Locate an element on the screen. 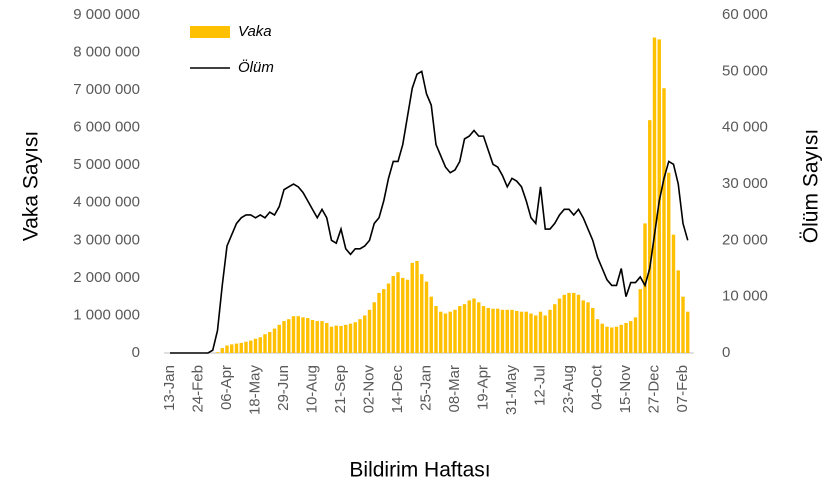 The image size is (832, 493). x-tick-label: 13-Jan is located at coordinates (169, 388).